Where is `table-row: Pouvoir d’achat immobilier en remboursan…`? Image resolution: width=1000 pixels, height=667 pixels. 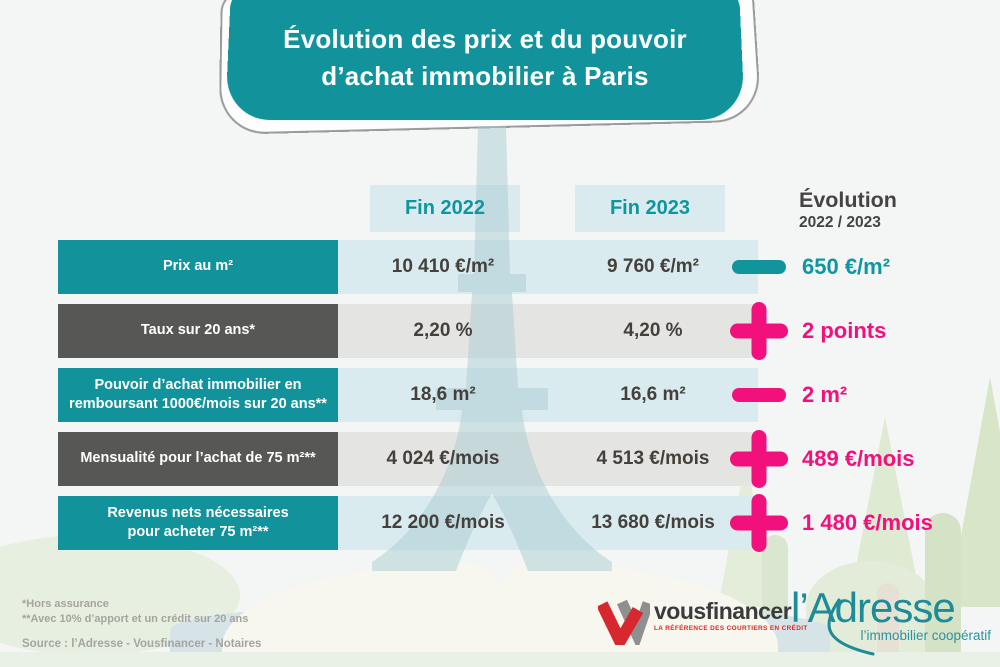 table-row: Pouvoir d’achat immobilier en remboursan… is located at coordinates (529, 395).